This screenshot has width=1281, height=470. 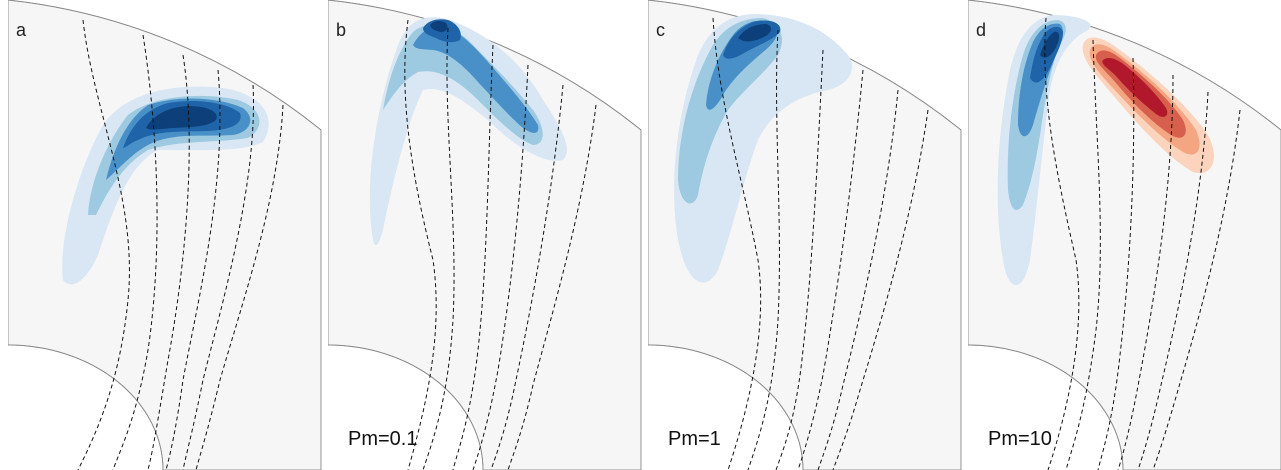 I want to click on panel-letter: b, so click(x=341, y=30).